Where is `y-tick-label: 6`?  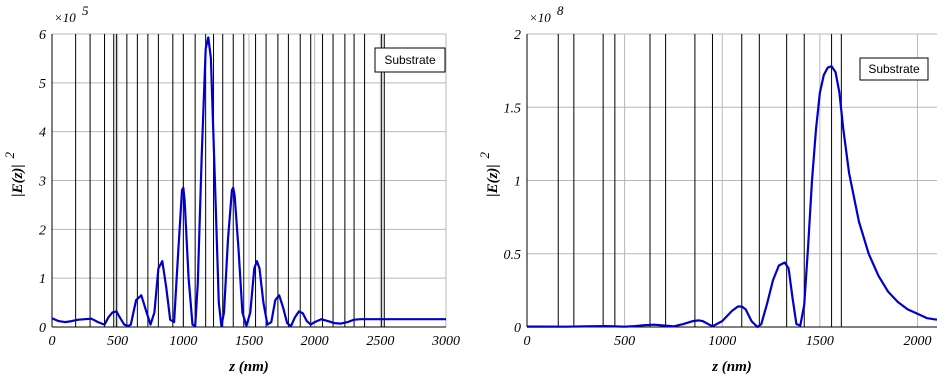
y-tick-label: 6 is located at coordinates (42, 35).